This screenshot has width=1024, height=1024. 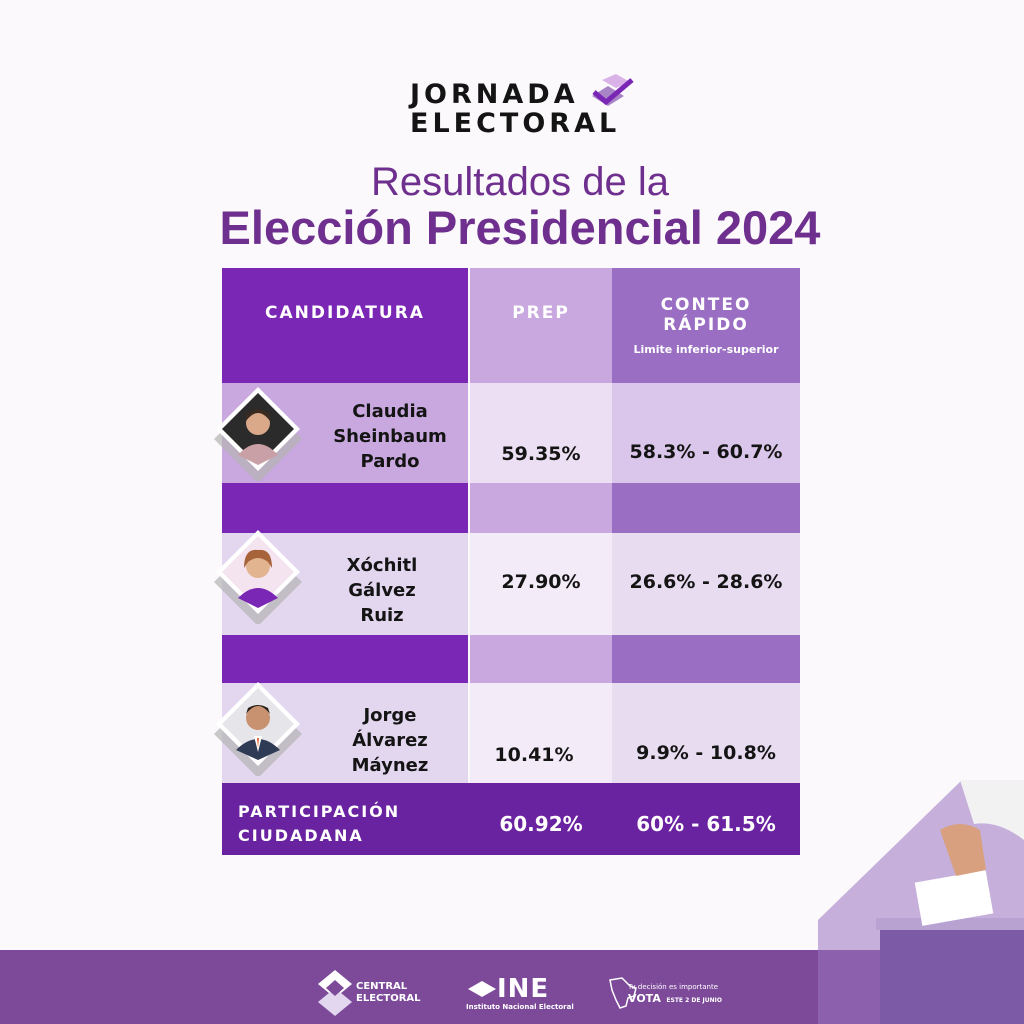 What do you see at coordinates (541, 824) in the screenshot?
I see `participacion-prep: 60.92%` at bounding box center [541, 824].